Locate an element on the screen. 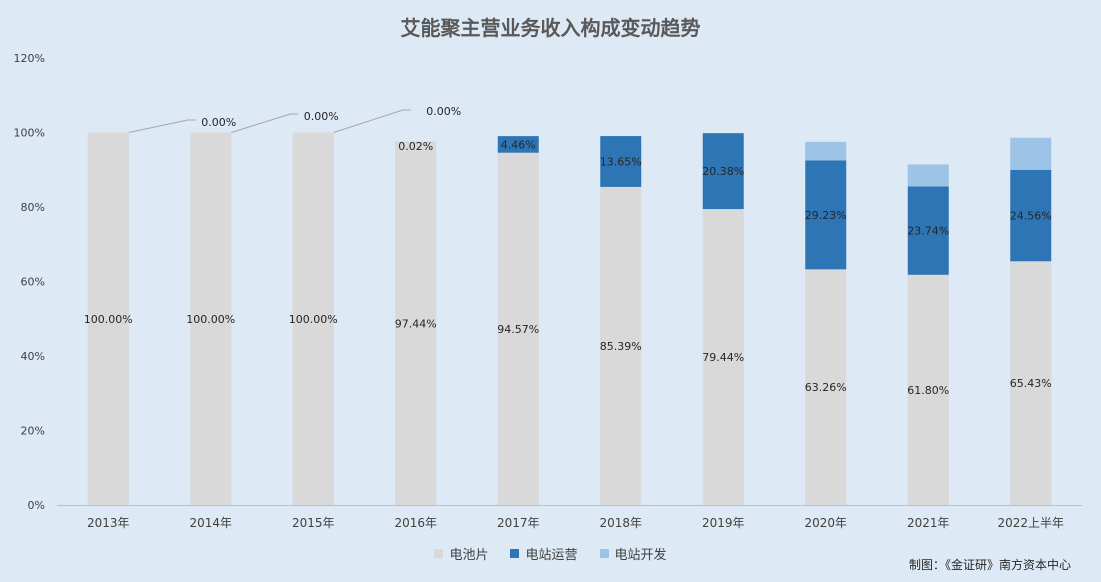  legend-swatch-battery is located at coordinates (439, 553).